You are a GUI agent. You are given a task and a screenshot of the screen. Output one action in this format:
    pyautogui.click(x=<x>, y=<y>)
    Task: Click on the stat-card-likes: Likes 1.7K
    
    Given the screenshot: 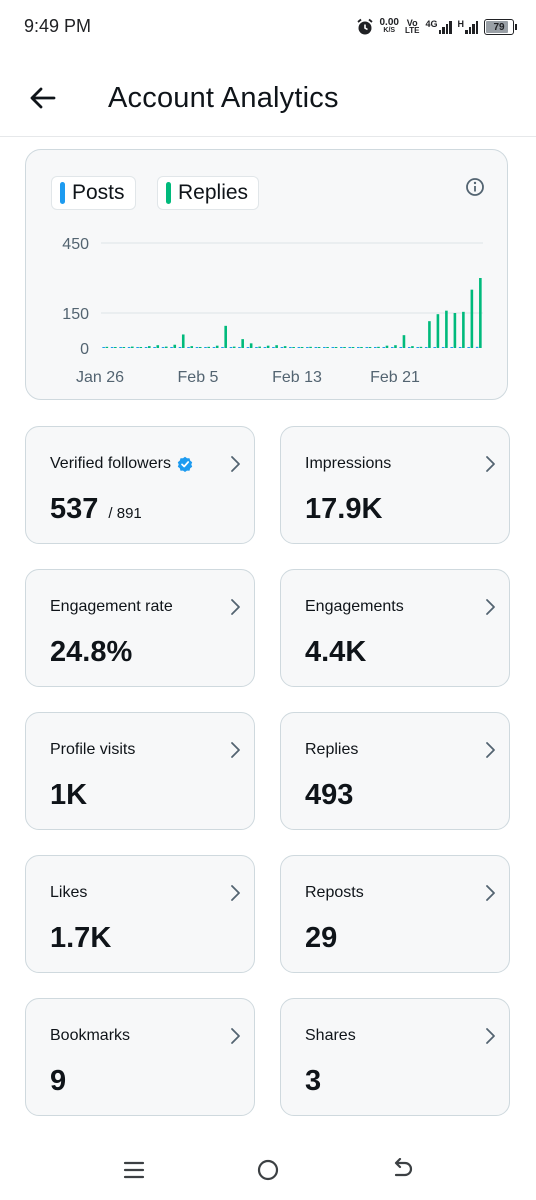 What is the action you would take?
    pyautogui.click(x=140, y=914)
    